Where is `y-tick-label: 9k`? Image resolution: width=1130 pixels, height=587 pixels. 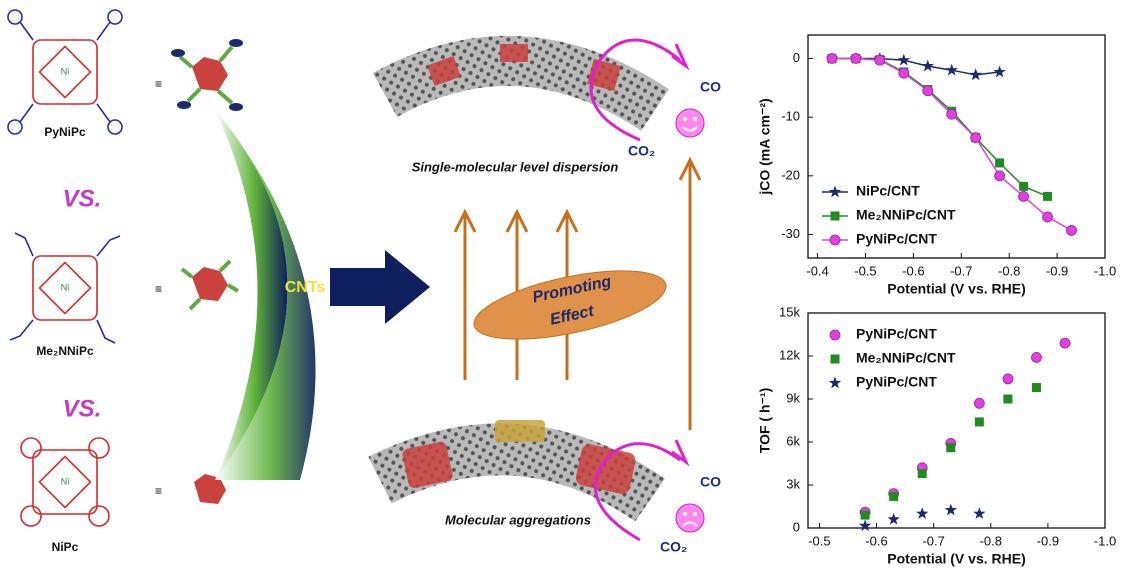 y-tick-label: 9k is located at coordinates (793, 397).